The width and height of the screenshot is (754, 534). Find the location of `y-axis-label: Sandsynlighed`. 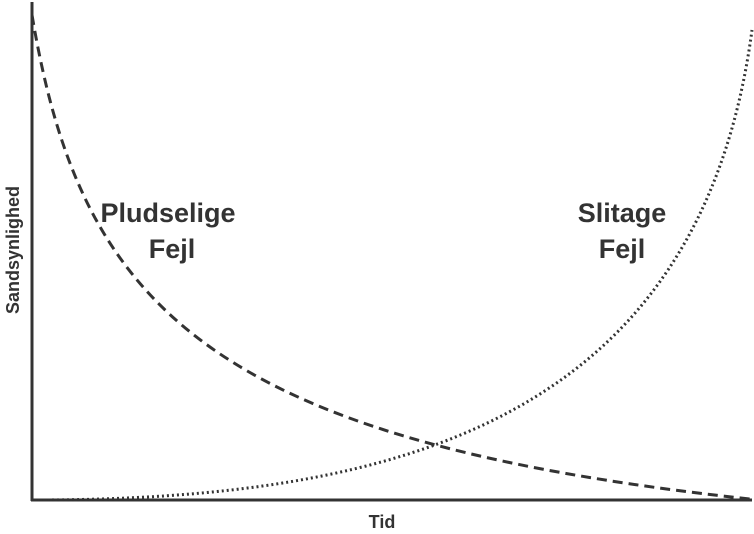

y-axis-label: Sandsynlighed is located at coordinates (13, 250).